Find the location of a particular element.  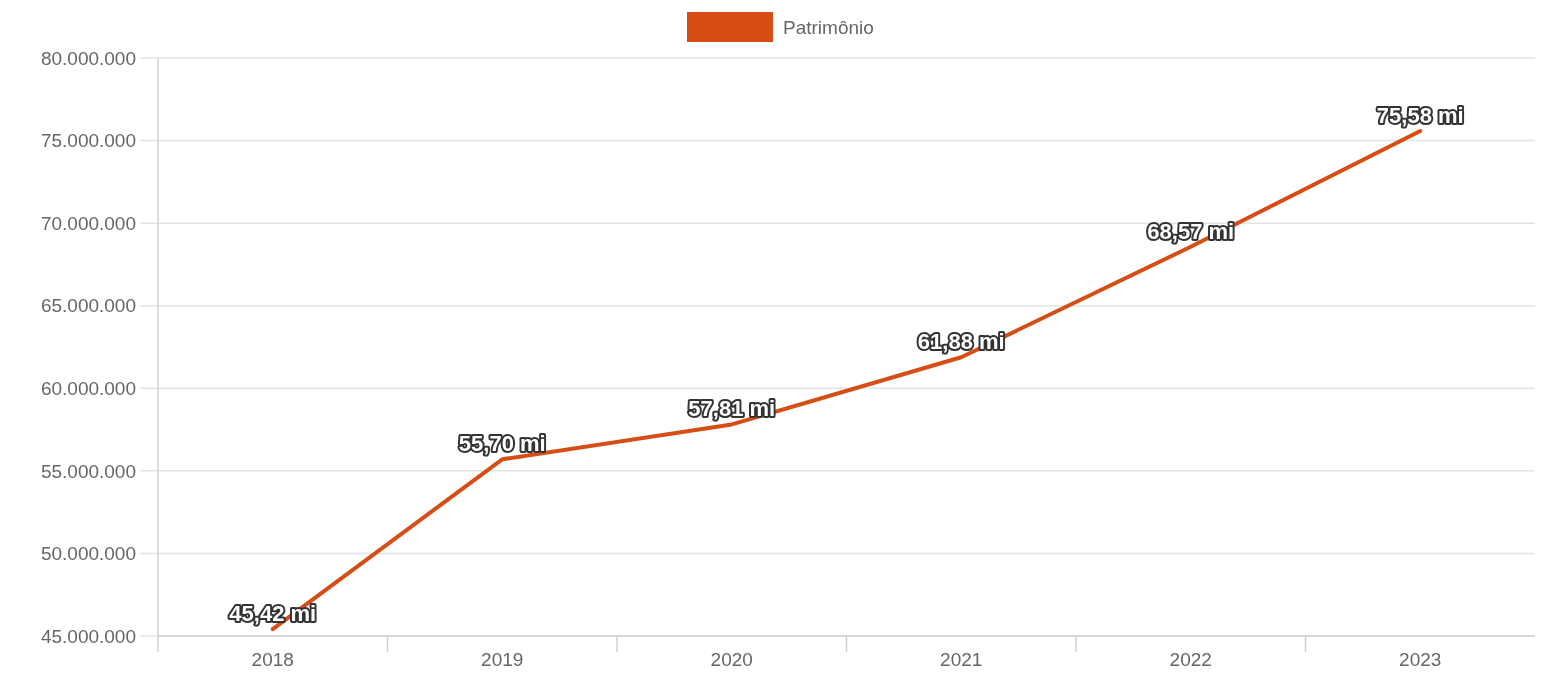

y-tick-label: 50.000.000 is located at coordinates (88, 554).